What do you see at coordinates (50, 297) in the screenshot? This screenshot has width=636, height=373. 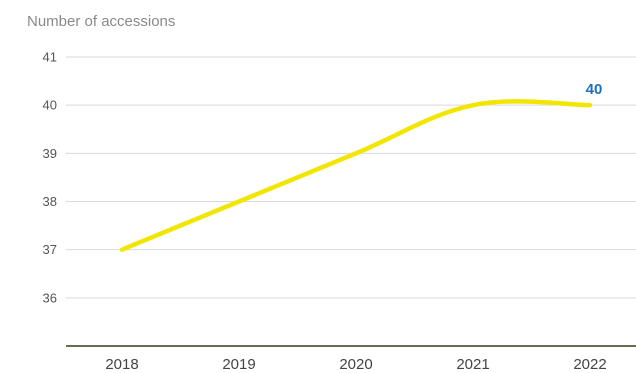 I see `y-tick-label: 36` at bounding box center [50, 297].